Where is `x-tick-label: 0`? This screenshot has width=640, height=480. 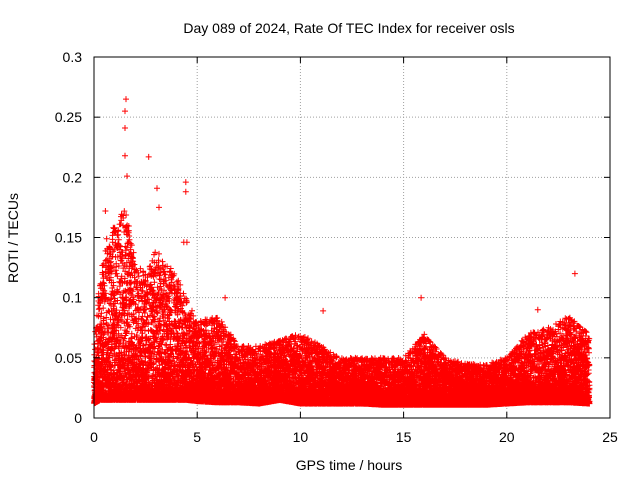
x-tick-label: 0 is located at coordinates (94, 437).